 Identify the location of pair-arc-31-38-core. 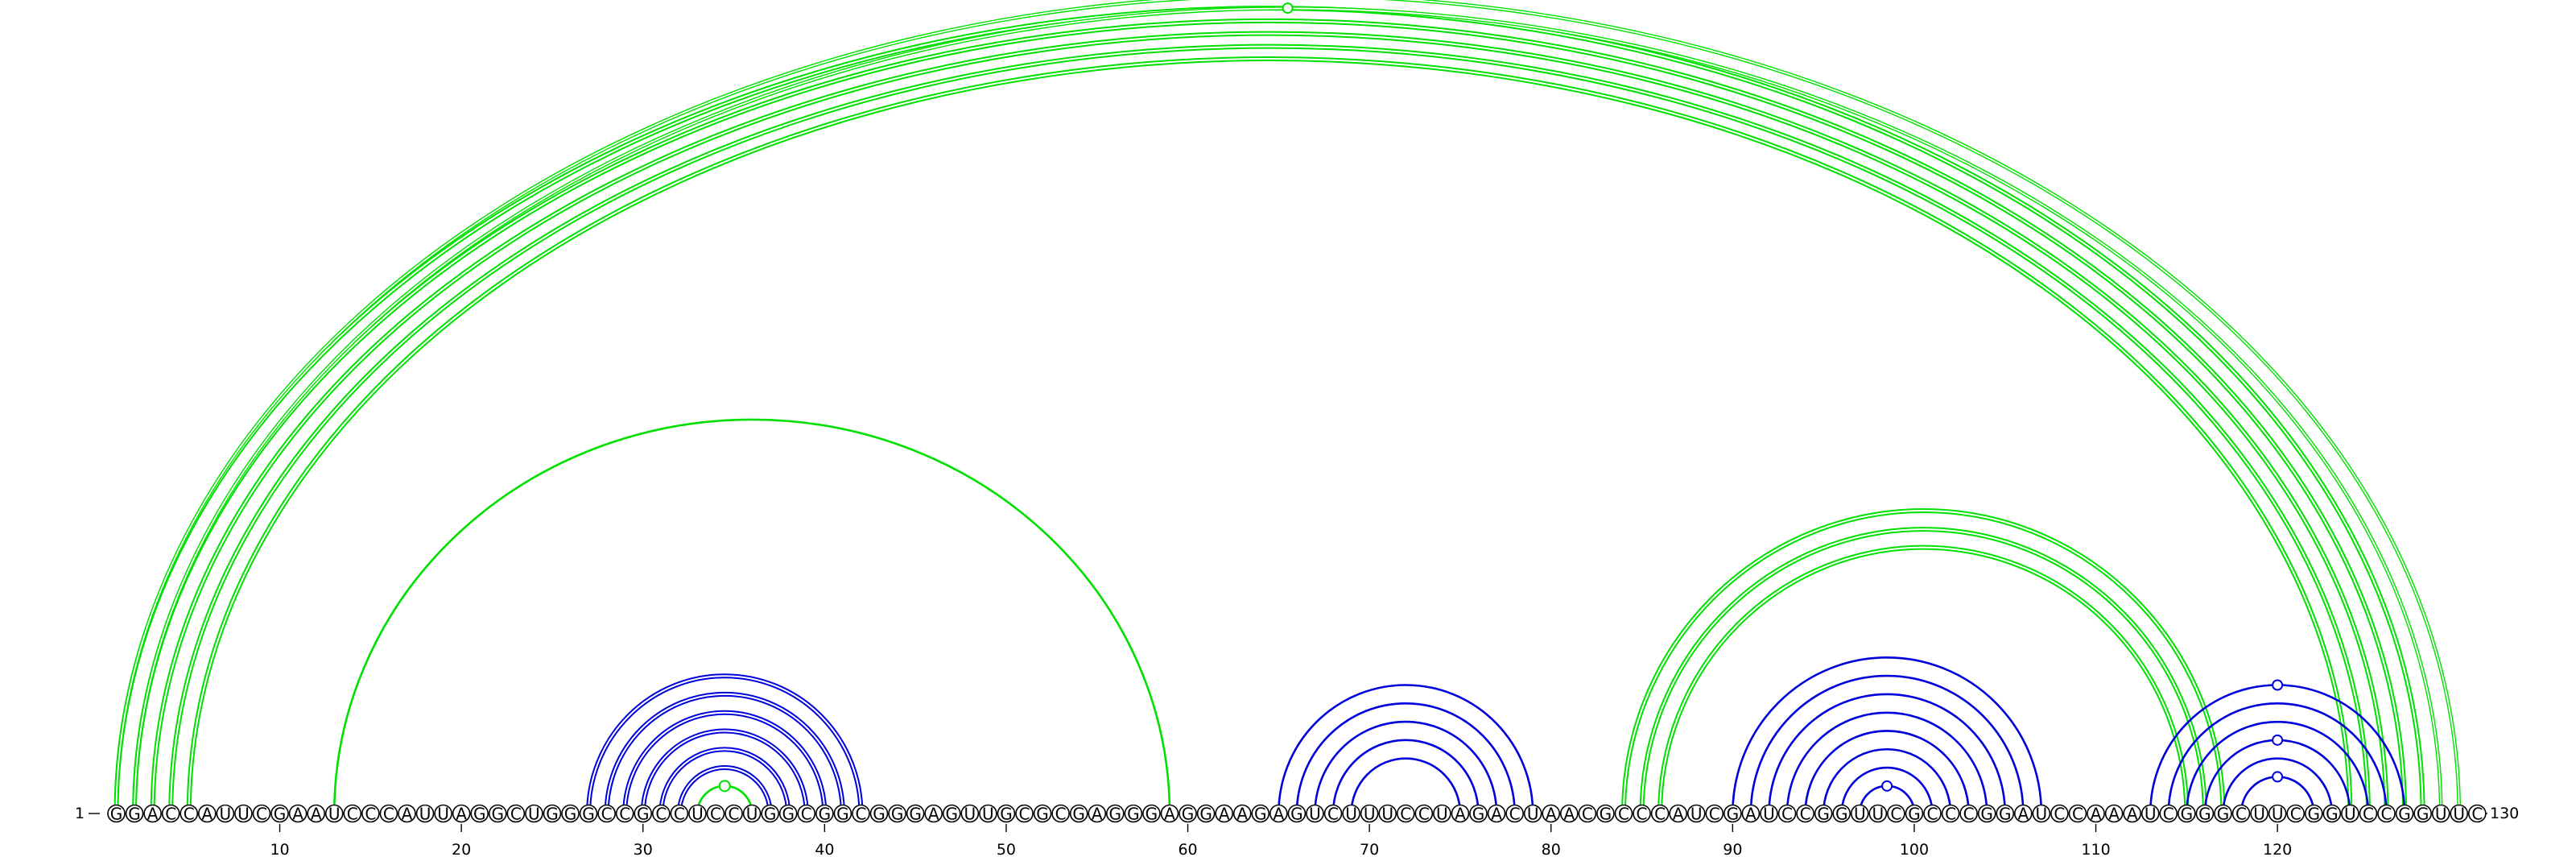
(725, 781).